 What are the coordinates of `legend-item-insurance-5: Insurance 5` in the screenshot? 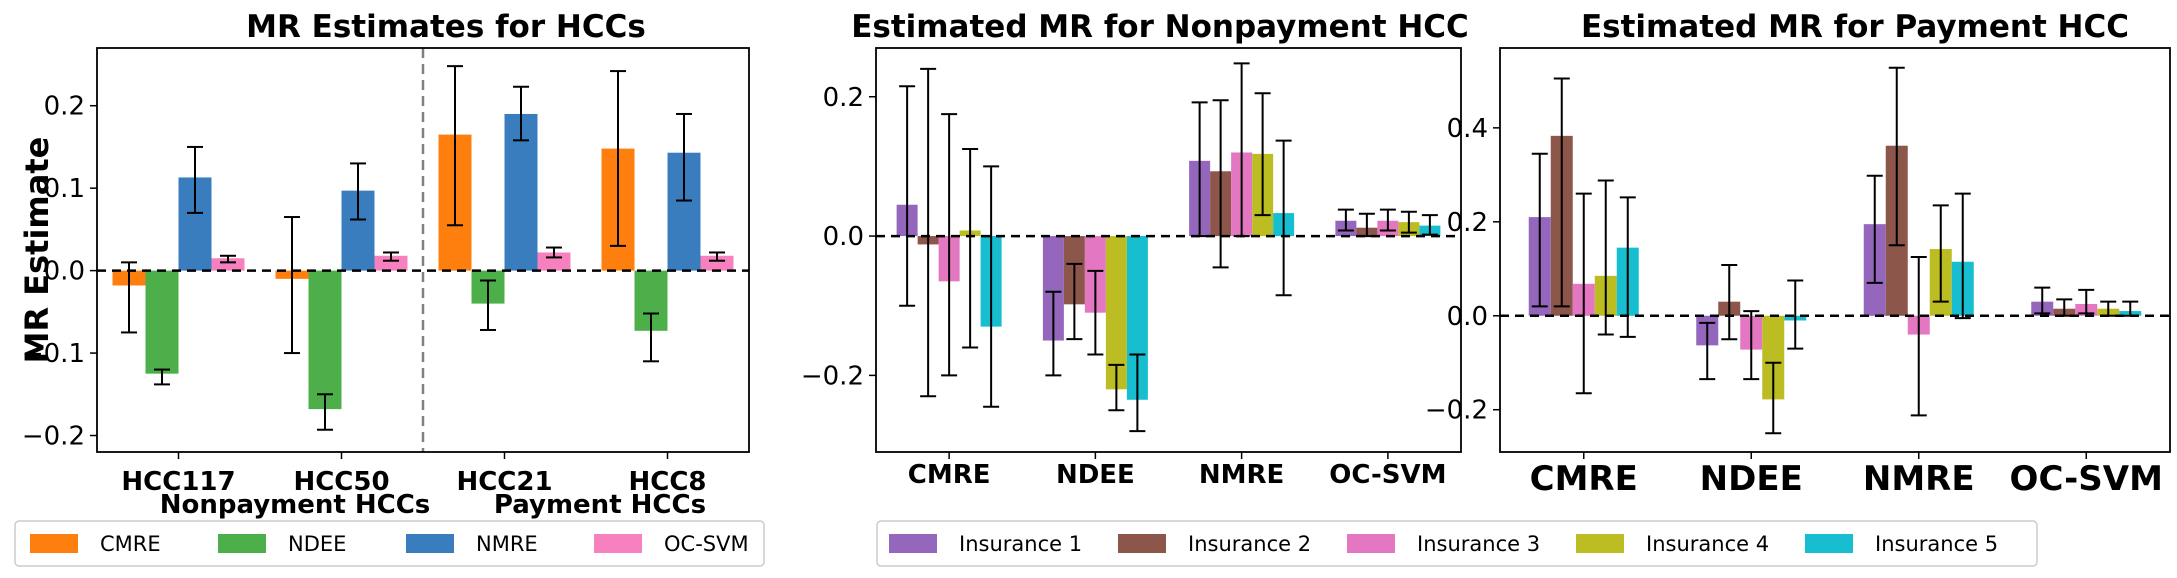 It's located at (1901, 544).